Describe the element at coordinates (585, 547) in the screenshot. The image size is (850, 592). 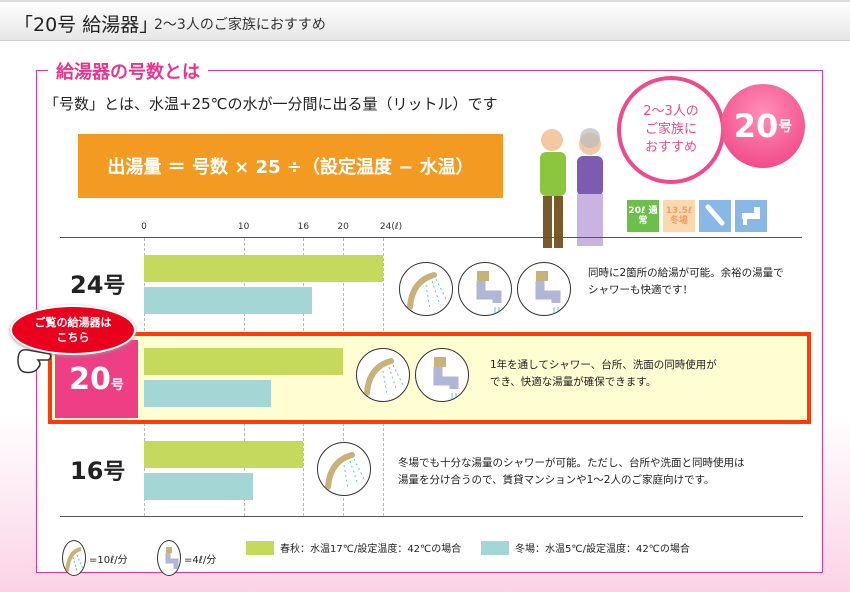
I see `legend-winter: 冬場：水温5℃/設定温度：42℃の場合` at that location.